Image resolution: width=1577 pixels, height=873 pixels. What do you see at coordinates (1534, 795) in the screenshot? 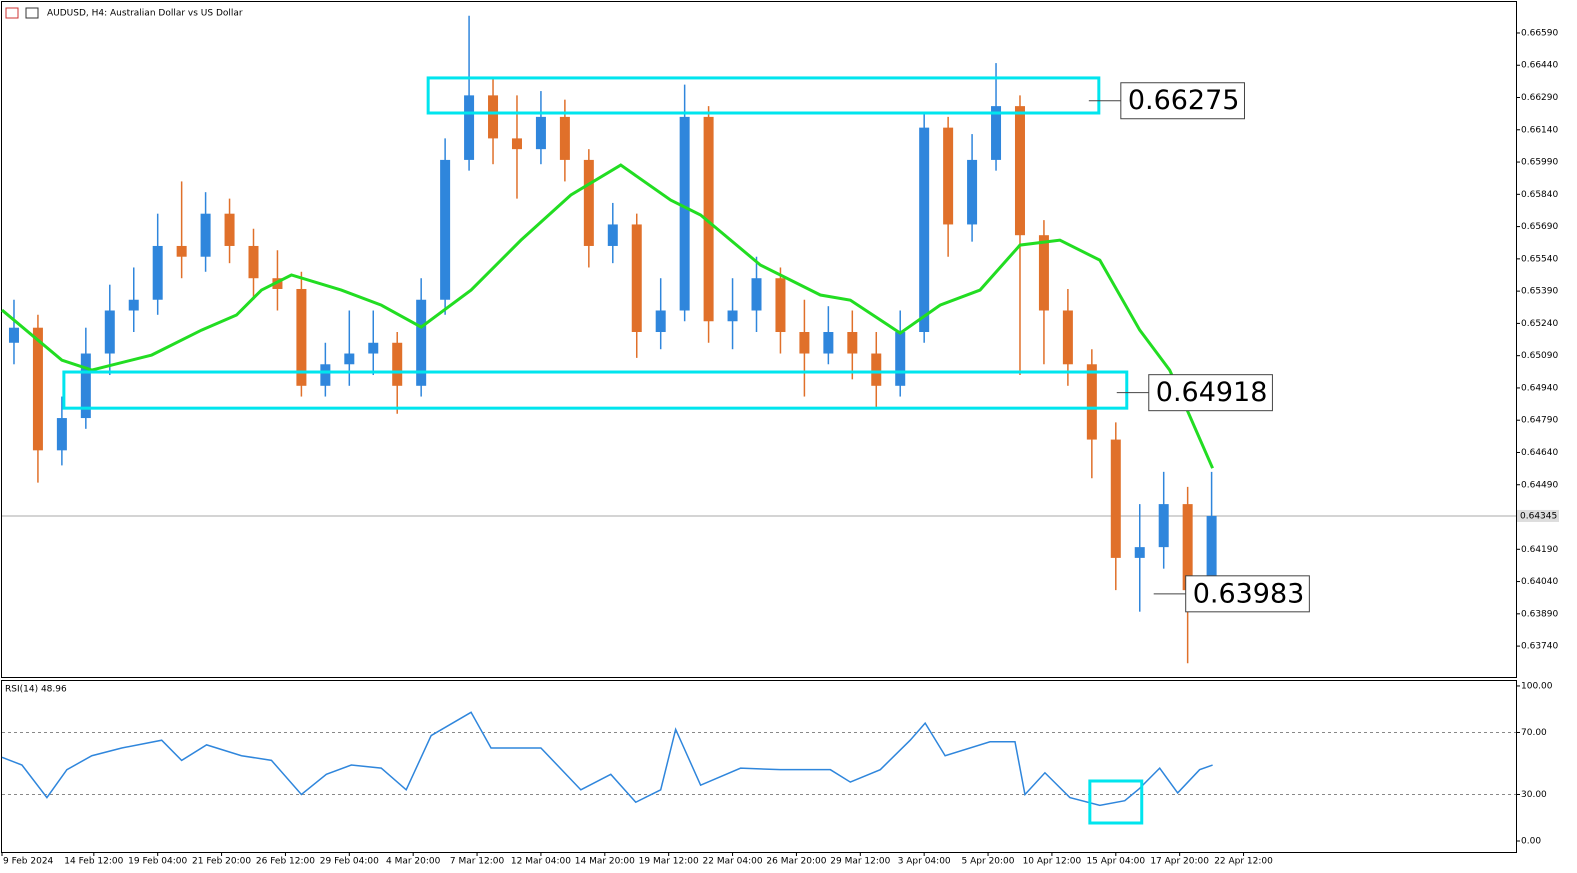
I see `y-tick-label: 30.00` at bounding box center [1534, 795].